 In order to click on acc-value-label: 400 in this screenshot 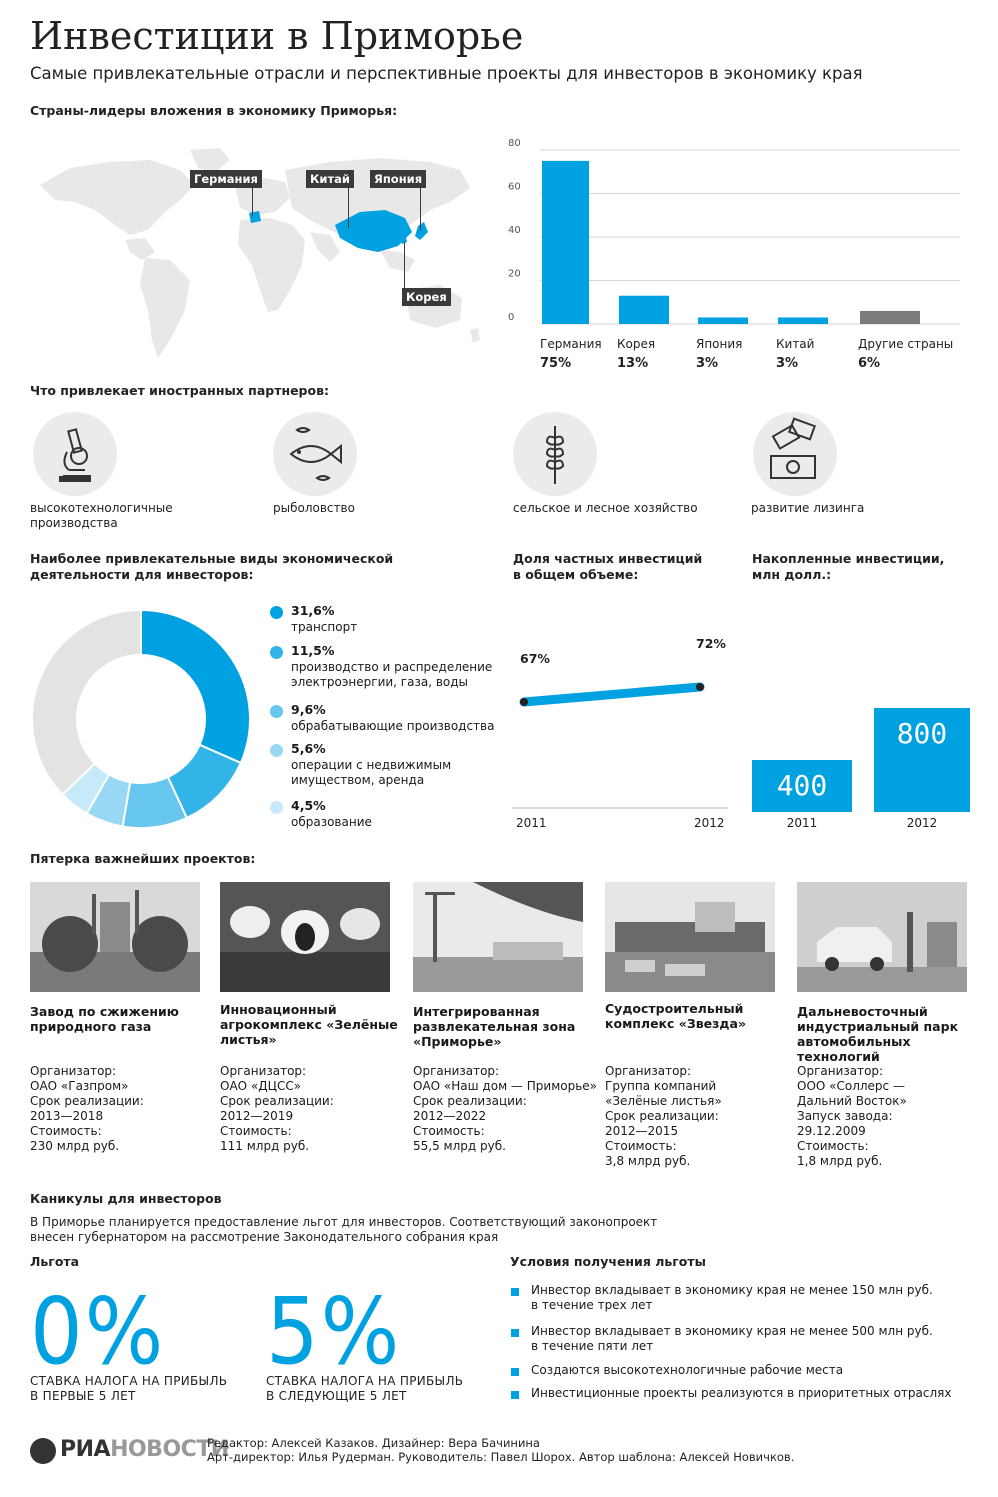, I will do `click(802, 785)`.